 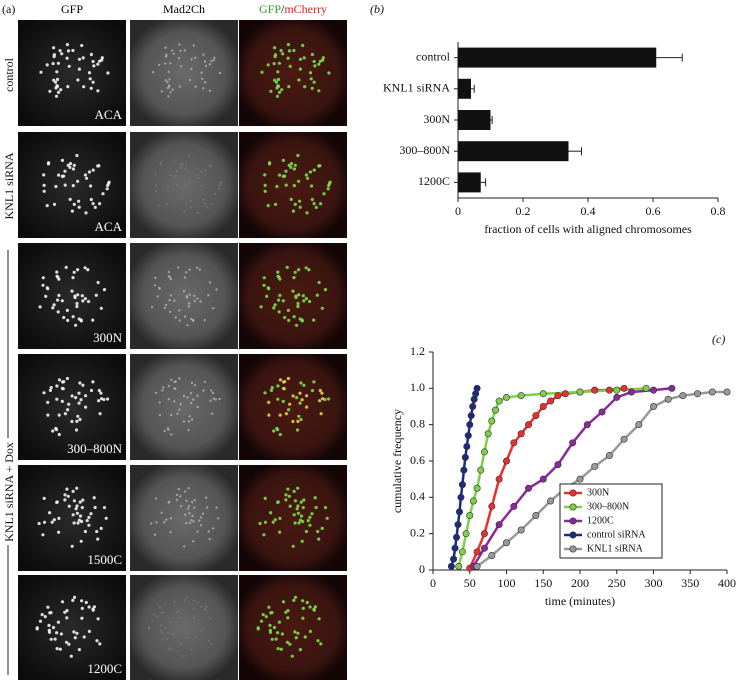 What do you see at coordinates (416, 88) in the screenshot?
I see `y-tick-label: KNL1 siRNA` at bounding box center [416, 88].